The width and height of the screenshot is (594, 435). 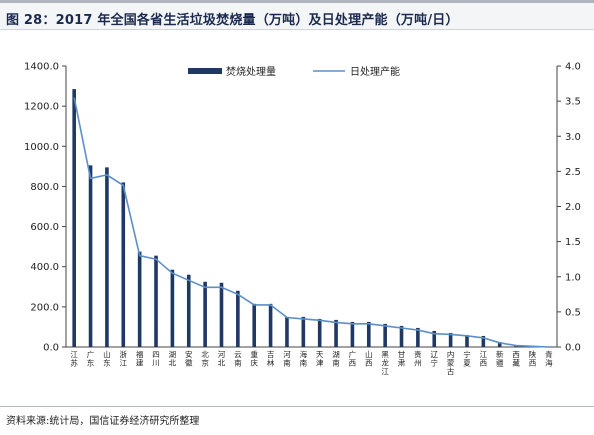 What do you see at coordinates (385, 363) in the screenshot?
I see `category-label: 黑龙江` at bounding box center [385, 363].